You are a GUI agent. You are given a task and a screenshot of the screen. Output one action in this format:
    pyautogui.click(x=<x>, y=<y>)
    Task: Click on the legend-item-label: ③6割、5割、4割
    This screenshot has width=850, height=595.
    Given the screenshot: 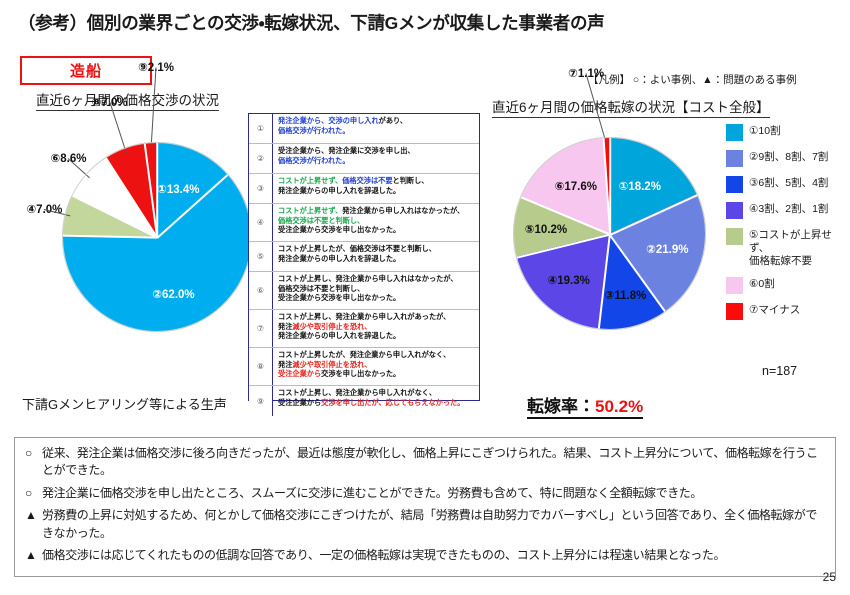 What is the action you would take?
    pyautogui.click(x=789, y=183)
    